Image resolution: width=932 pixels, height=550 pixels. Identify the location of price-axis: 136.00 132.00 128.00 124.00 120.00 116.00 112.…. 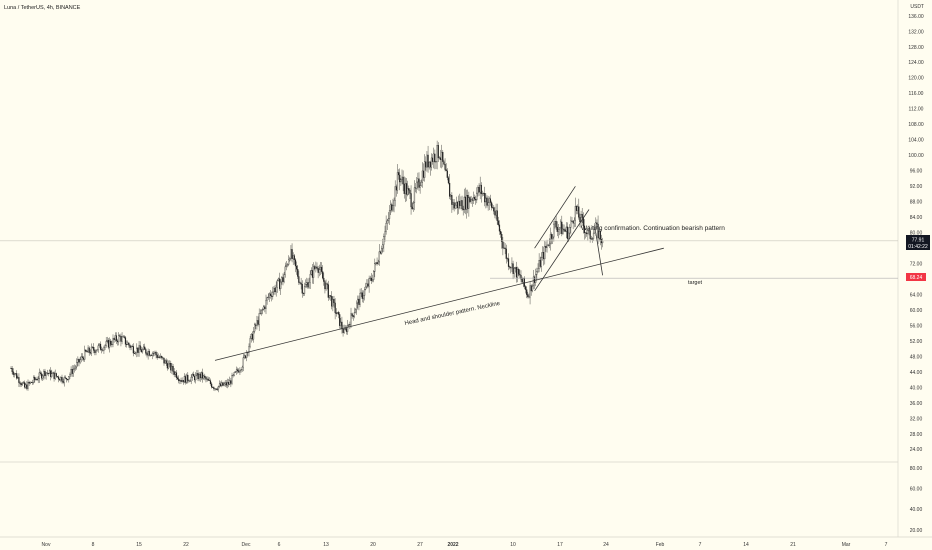
(916, 233).